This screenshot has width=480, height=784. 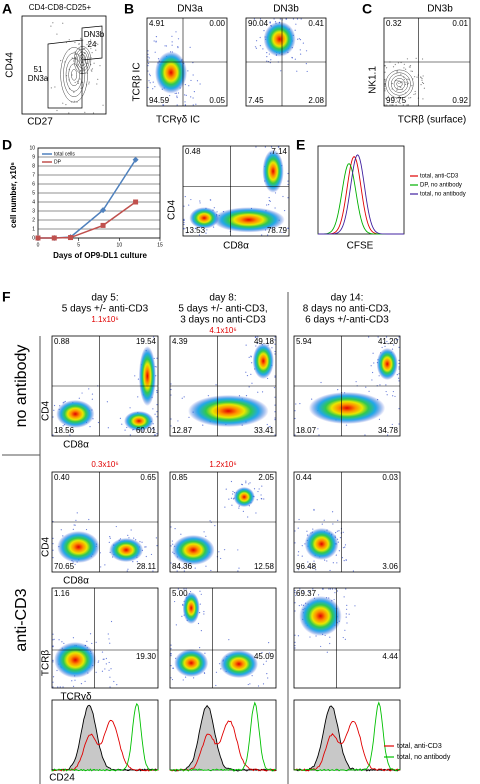 I want to click on legend-label: total, no antibody, so click(x=443, y=195).